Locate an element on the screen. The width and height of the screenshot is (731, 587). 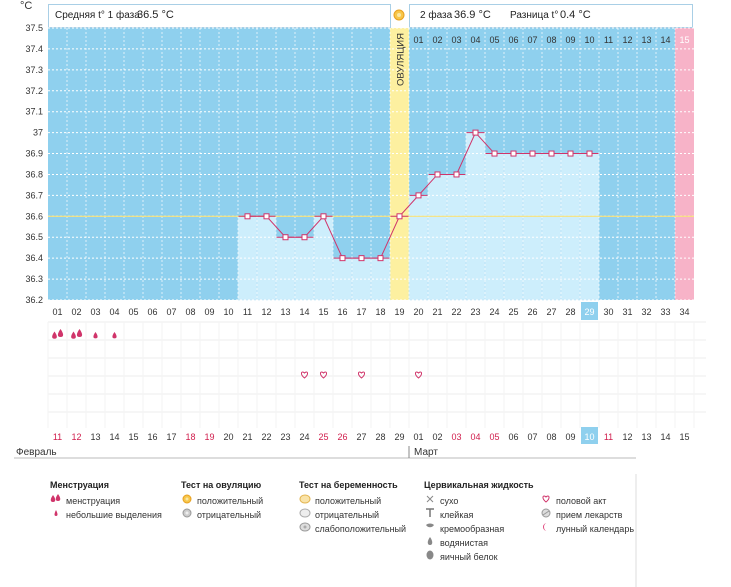
legend-item: слабоположительный is located at coordinates (352, 529).